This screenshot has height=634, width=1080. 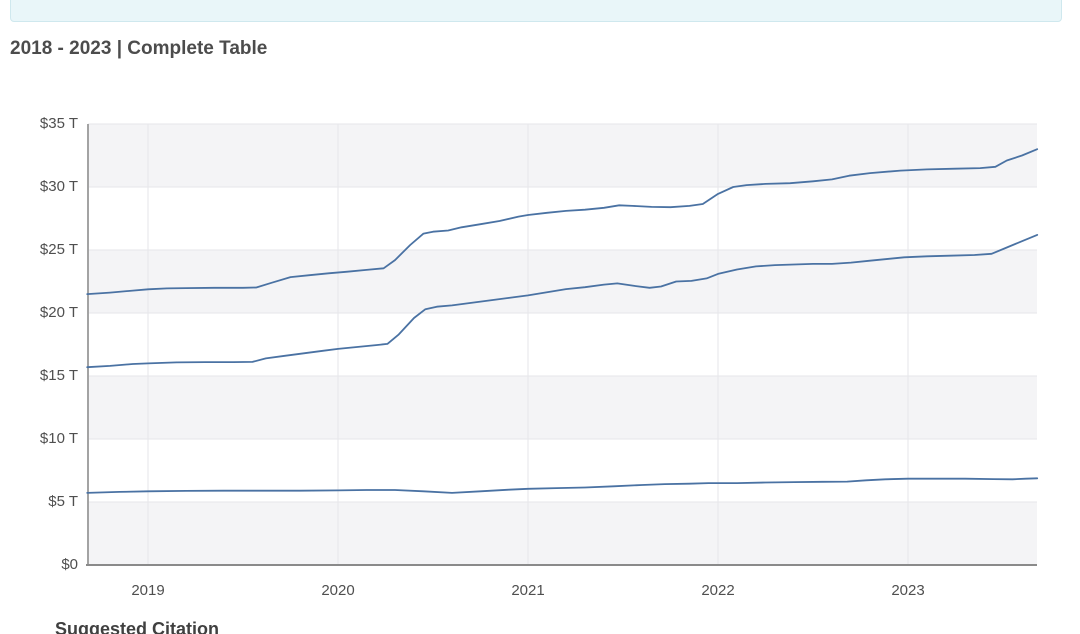 What do you see at coordinates (718, 590) in the screenshot?
I see `x-tick-label-2022: 2022` at bounding box center [718, 590].